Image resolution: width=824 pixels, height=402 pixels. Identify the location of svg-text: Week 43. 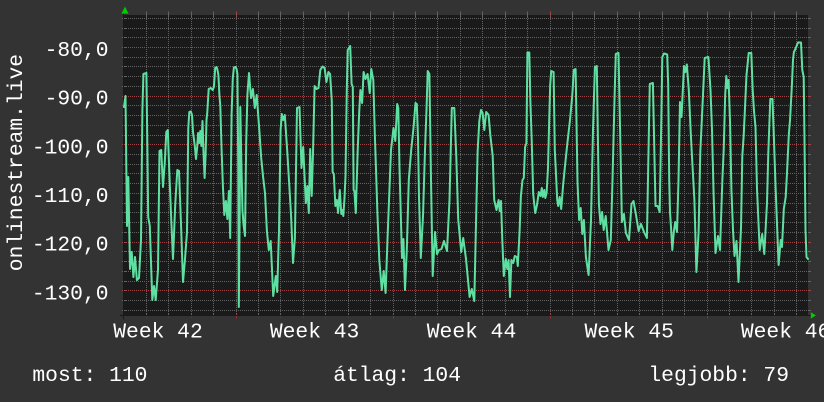
(314, 333).